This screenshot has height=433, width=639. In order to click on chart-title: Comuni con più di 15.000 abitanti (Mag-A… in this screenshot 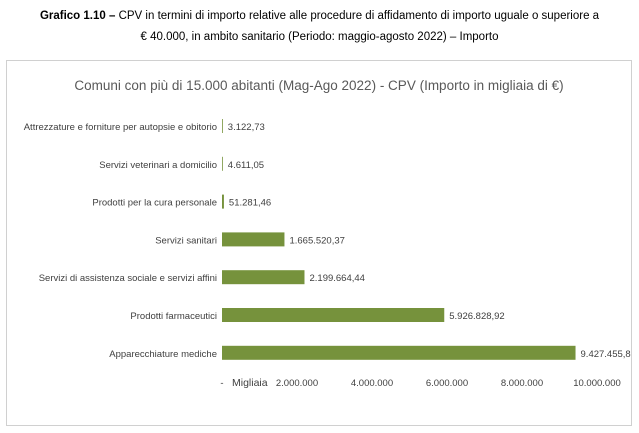, I will do `click(318, 85)`.